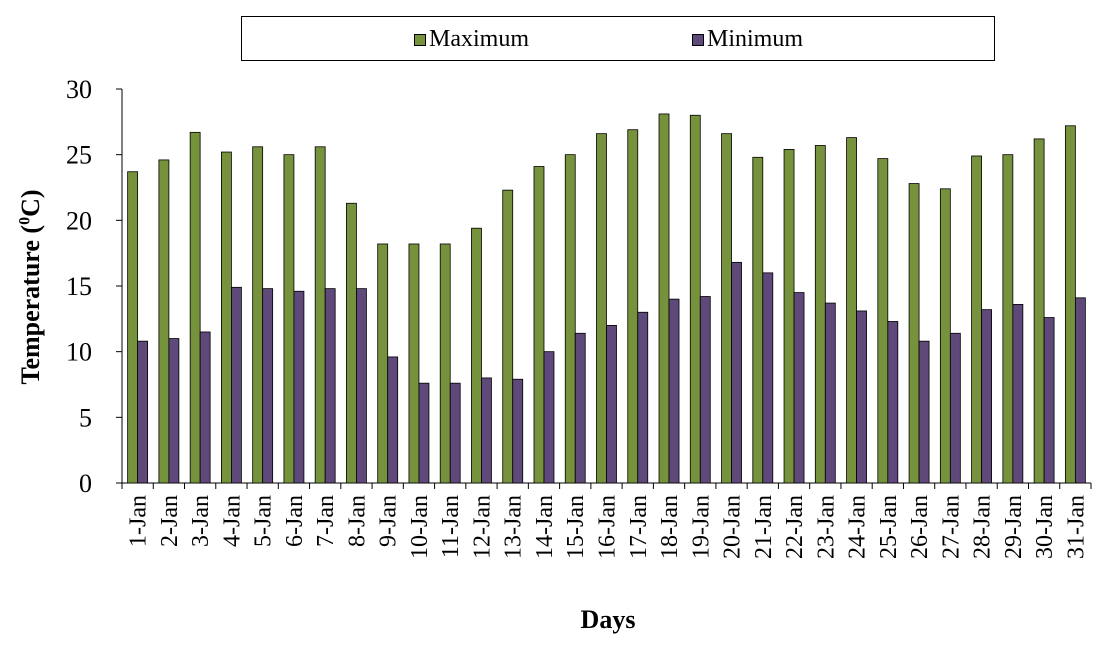 This screenshot has height=651, width=1094. I want to click on x-tick-label: 18-Jan, so click(670, 527).